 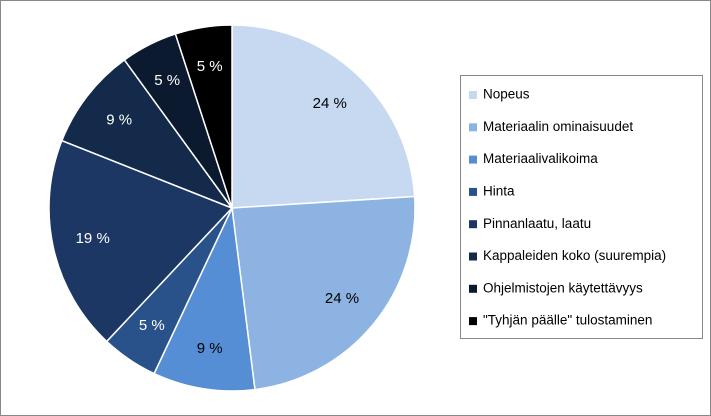 What do you see at coordinates (506, 94) in the screenshot?
I see `legend-label: Nopeus` at bounding box center [506, 94].